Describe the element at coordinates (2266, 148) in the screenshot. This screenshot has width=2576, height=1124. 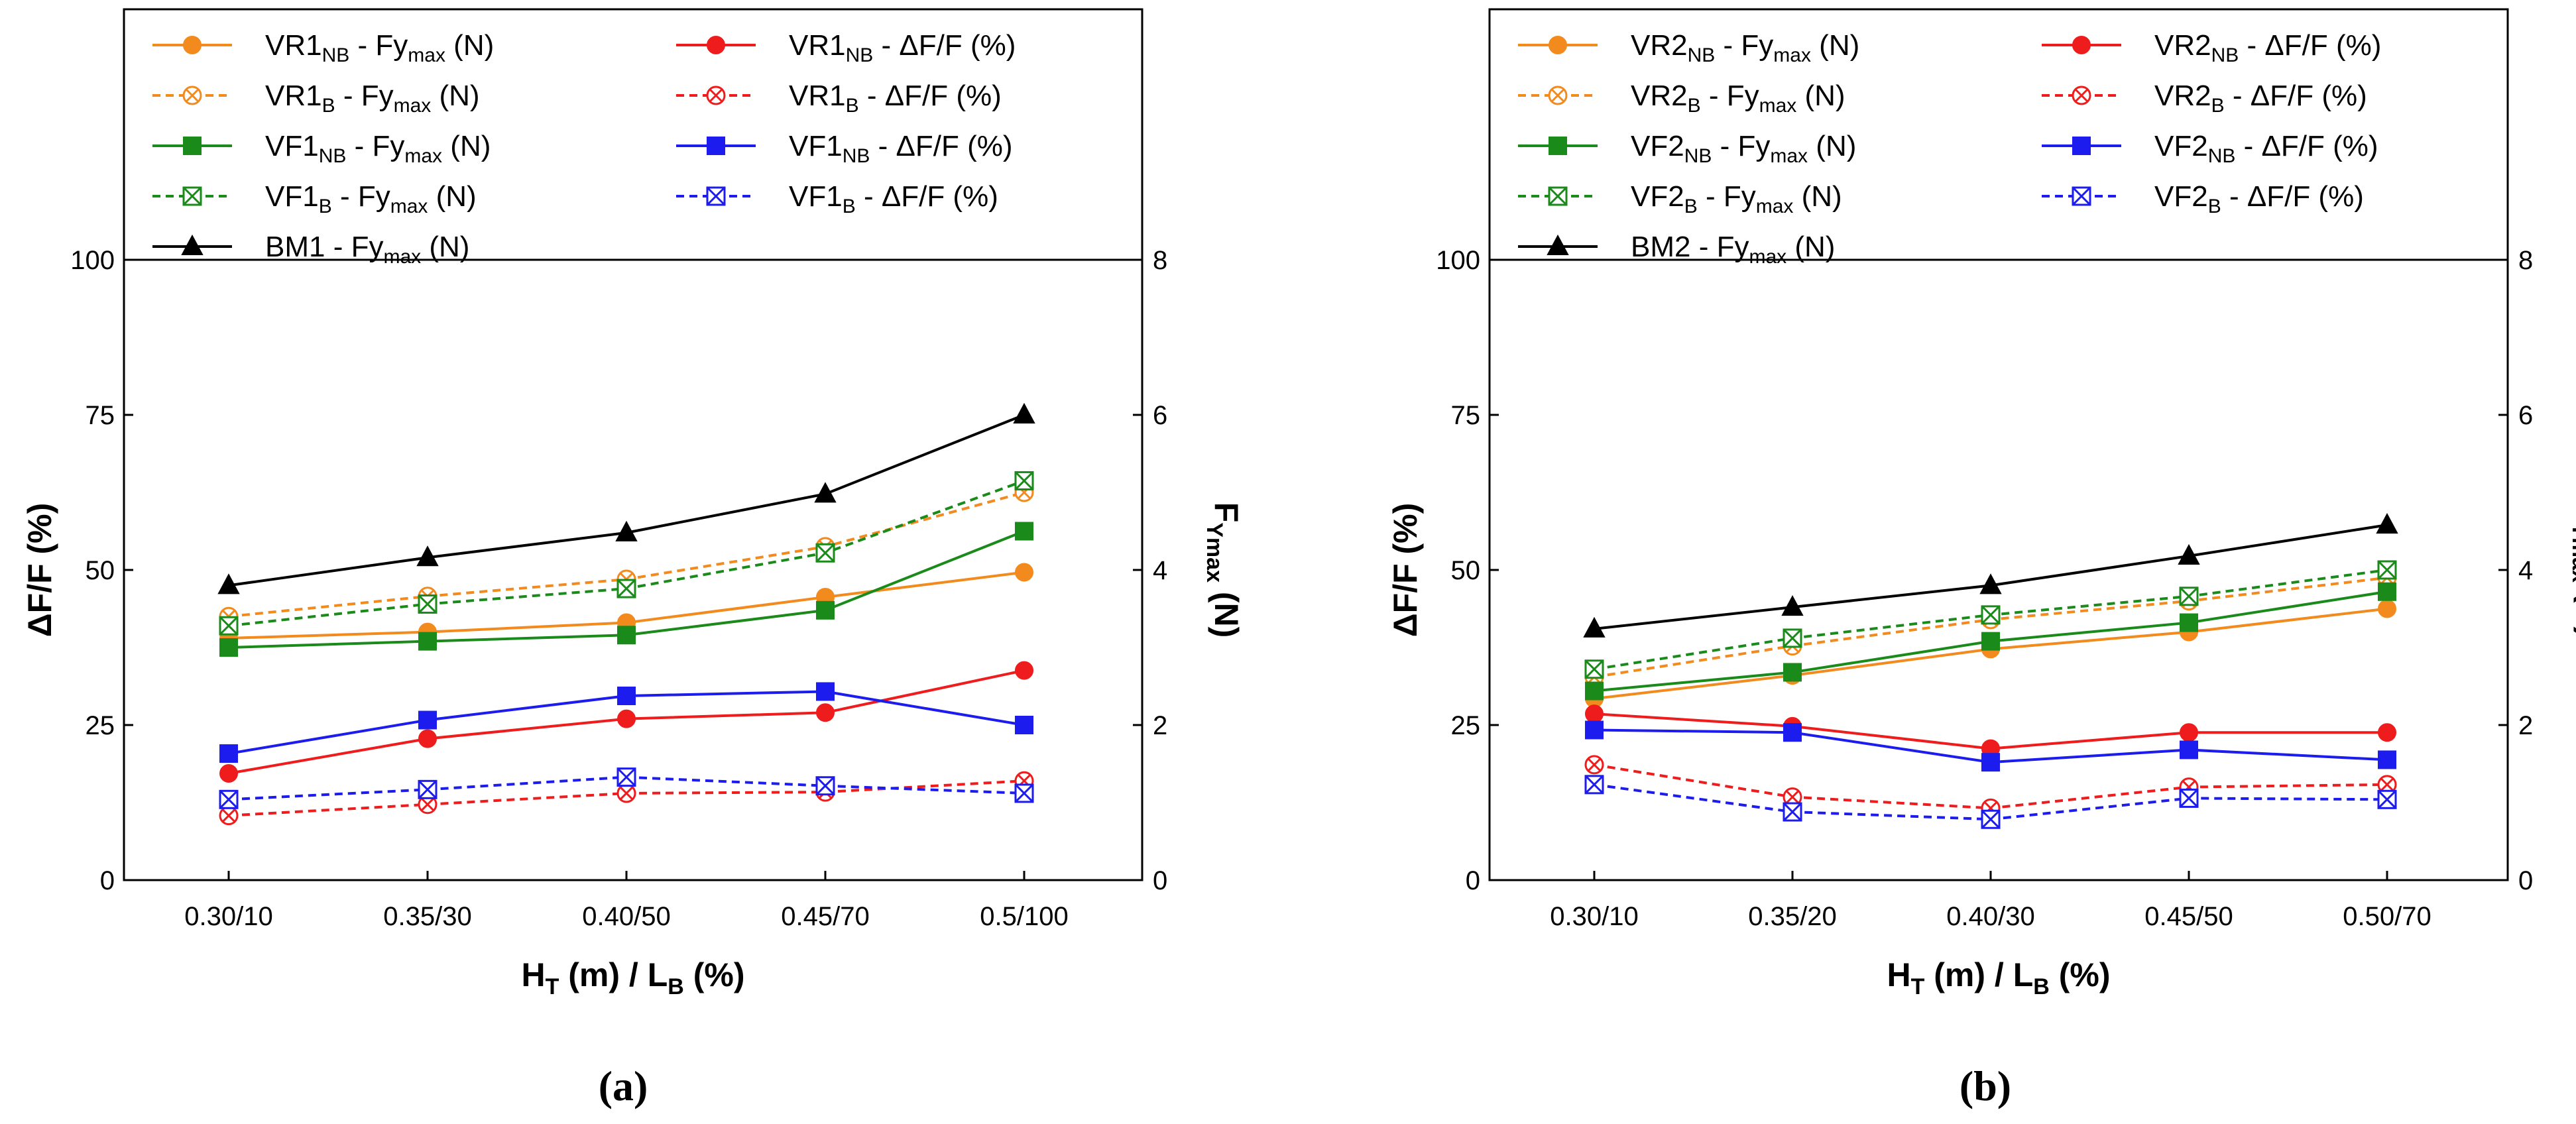
I see `legend-label: VF2NB - ΔF/F (%)` at that location.